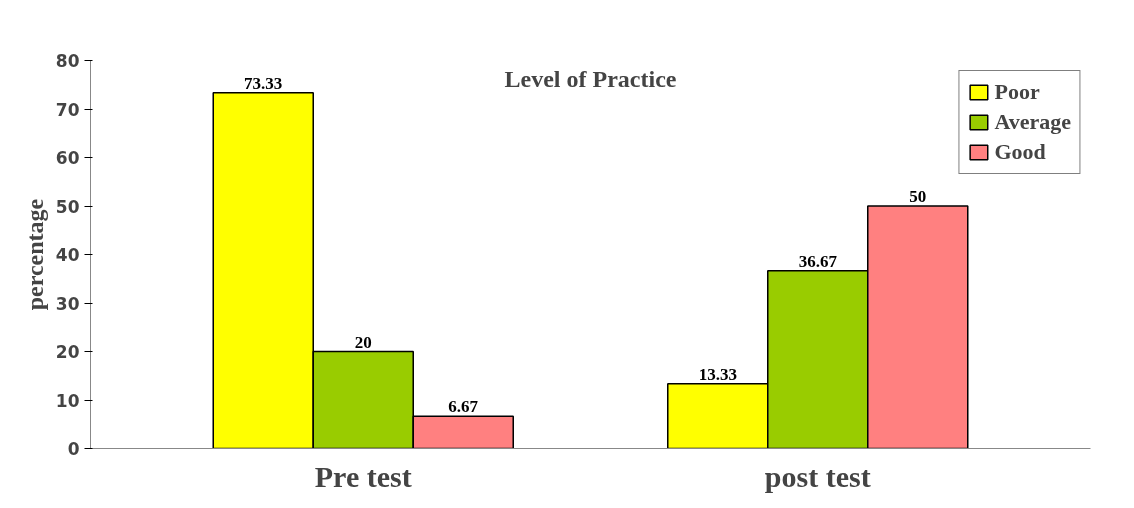  I want to click on x-tick-label: Pre test, so click(363, 476).